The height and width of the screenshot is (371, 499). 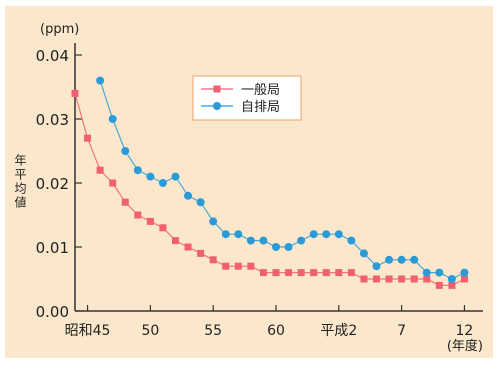 What do you see at coordinates (150, 331) in the screenshot?
I see `x-tick-label: 50` at bounding box center [150, 331].